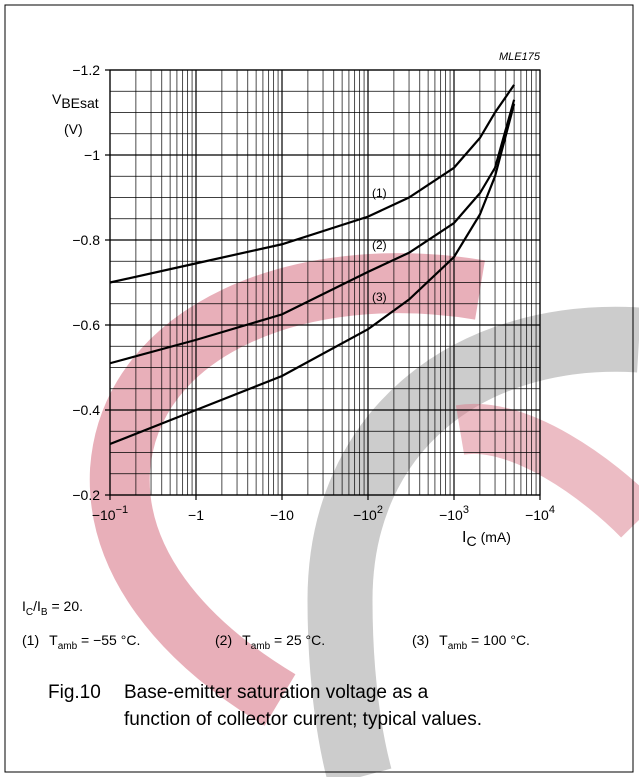 Image resolution: width=639 pixels, height=777 pixels. What do you see at coordinates (86, 240) in the screenshot?
I see `y-tick-label: −0.8` at bounding box center [86, 240].